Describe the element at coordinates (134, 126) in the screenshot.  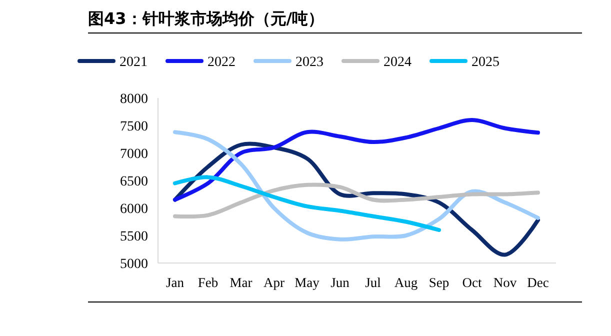
I see `y-tick-label: 7500` at that location.